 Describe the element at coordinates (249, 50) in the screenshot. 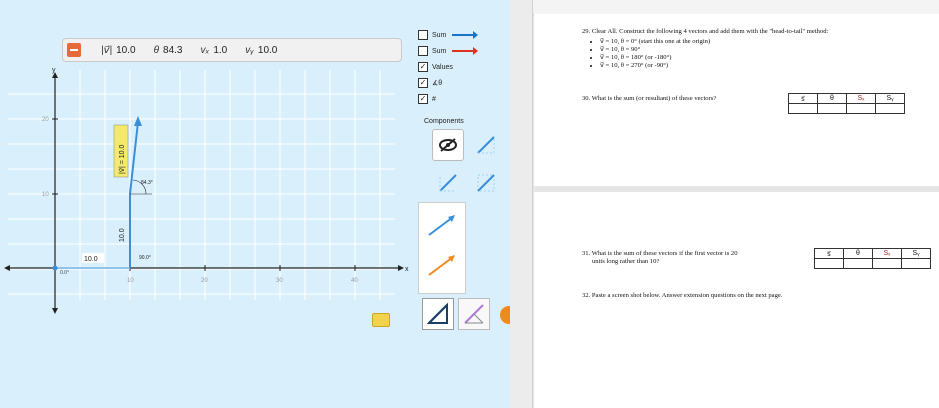

I see `vy-label: vᵧ` at that location.